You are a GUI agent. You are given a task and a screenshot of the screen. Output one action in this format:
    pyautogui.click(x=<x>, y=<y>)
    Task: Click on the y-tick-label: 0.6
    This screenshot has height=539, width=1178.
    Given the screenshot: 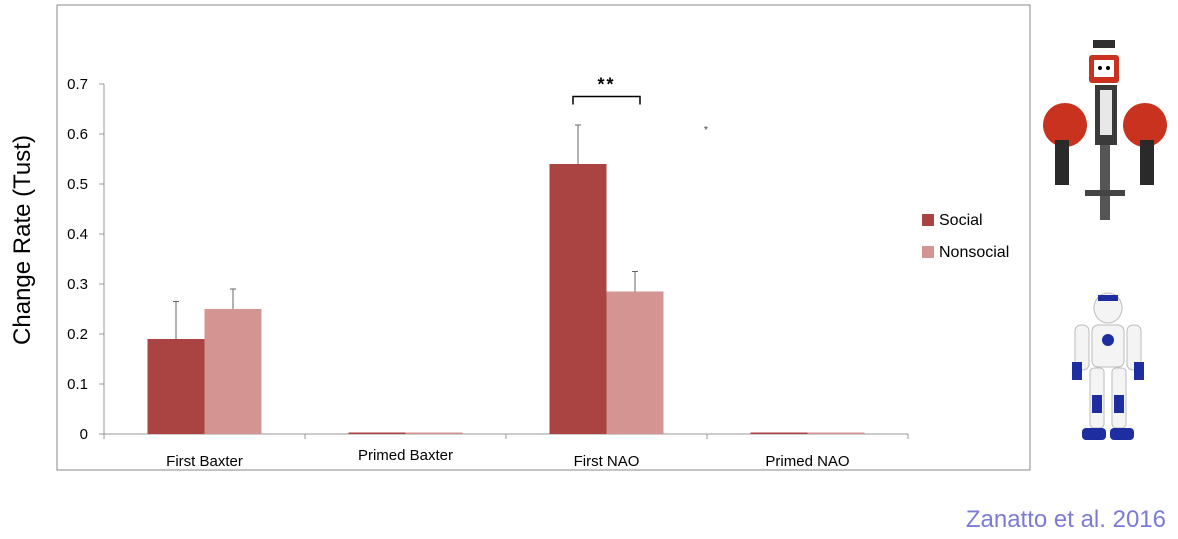 What is the action you would take?
    pyautogui.click(x=77, y=134)
    